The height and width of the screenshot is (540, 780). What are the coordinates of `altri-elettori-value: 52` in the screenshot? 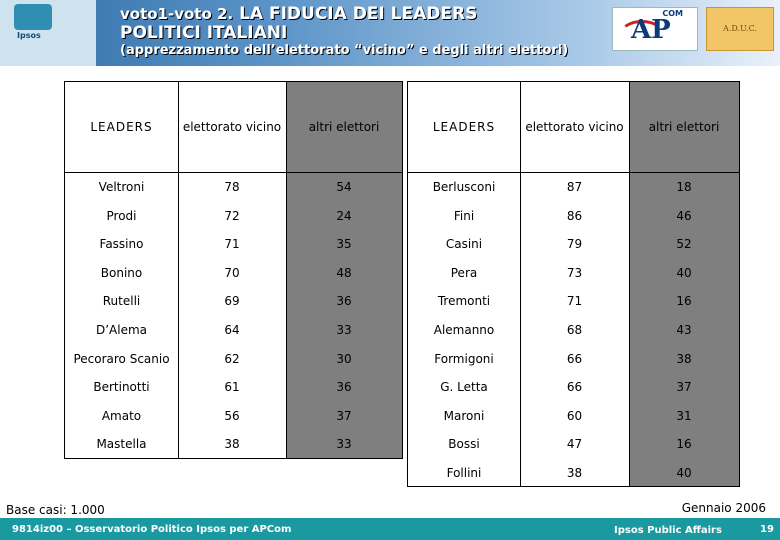 It's located at (684, 244).